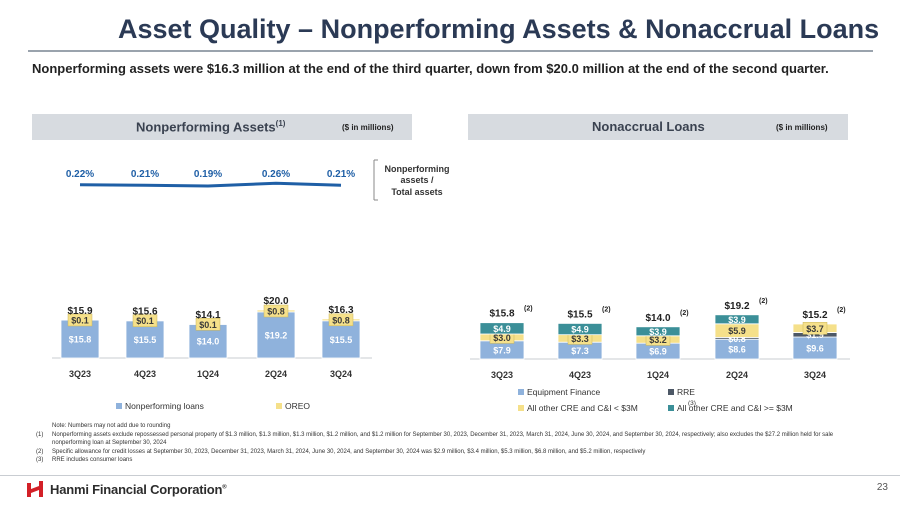 This screenshot has height=506, width=900. Describe the element at coordinates (580, 351) in the screenshot. I see `bar-value-label: $7.3` at that location.